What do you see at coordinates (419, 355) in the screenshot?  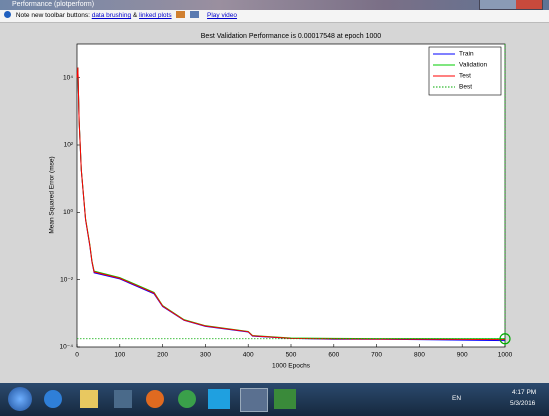 I see `x-tick-label: 800` at bounding box center [419, 355].